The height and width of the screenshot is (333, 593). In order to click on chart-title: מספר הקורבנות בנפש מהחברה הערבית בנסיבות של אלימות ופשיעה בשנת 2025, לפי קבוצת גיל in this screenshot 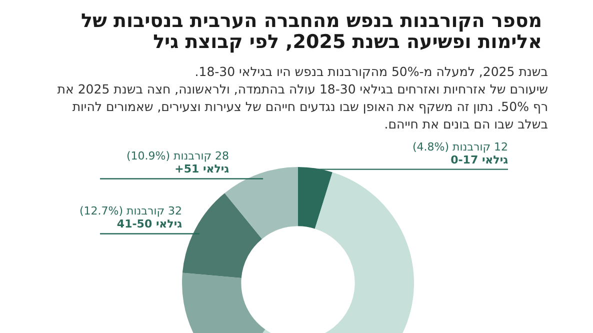, I will do `click(311, 31)`.